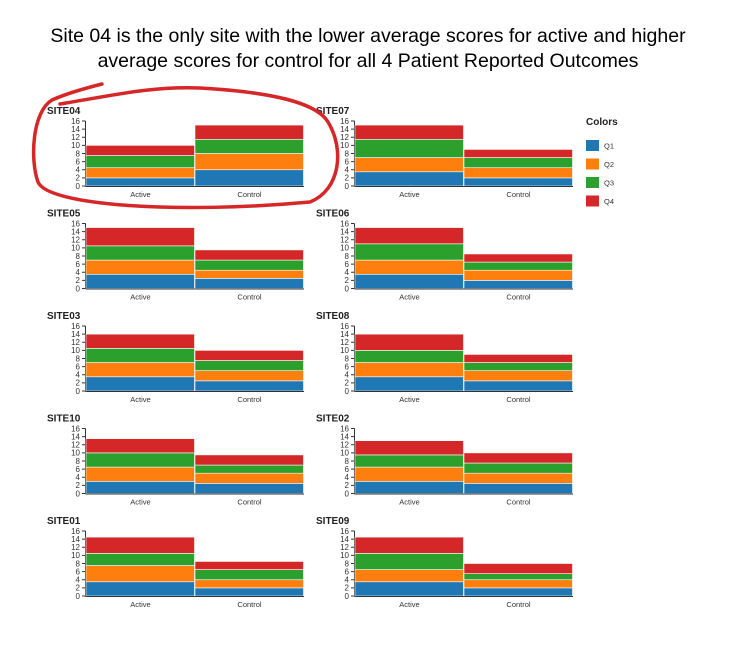 Image resolution: width=736 pixels, height=654 pixels. What do you see at coordinates (609, 183) in the screenshot?
I see `legend-label-q3: Q3` at bounding box center [609, 183].